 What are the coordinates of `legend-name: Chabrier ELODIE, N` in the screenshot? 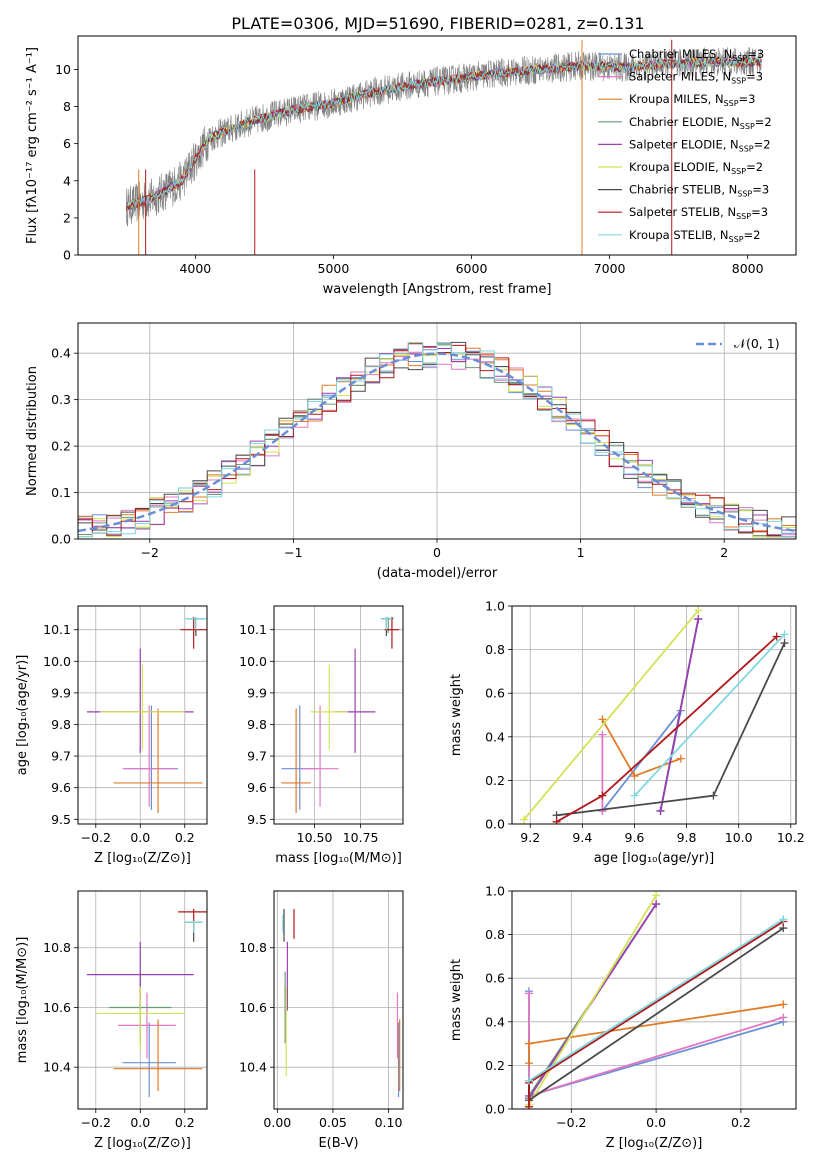 It's located at (684, 122).